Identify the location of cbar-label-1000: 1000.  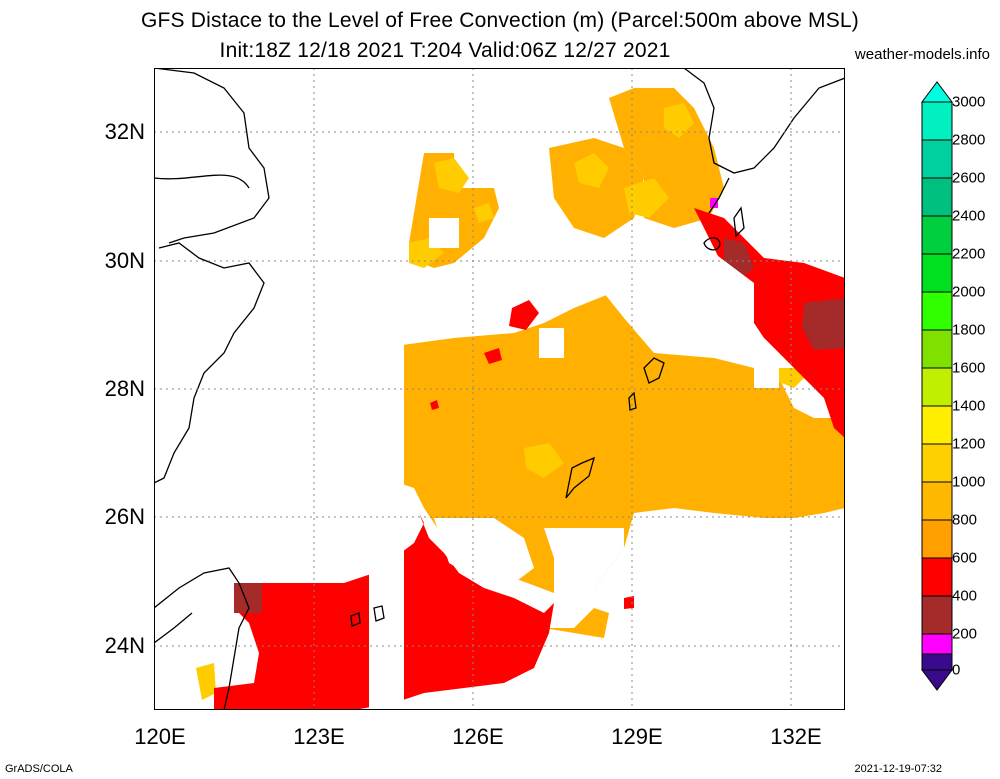
(969, 482).